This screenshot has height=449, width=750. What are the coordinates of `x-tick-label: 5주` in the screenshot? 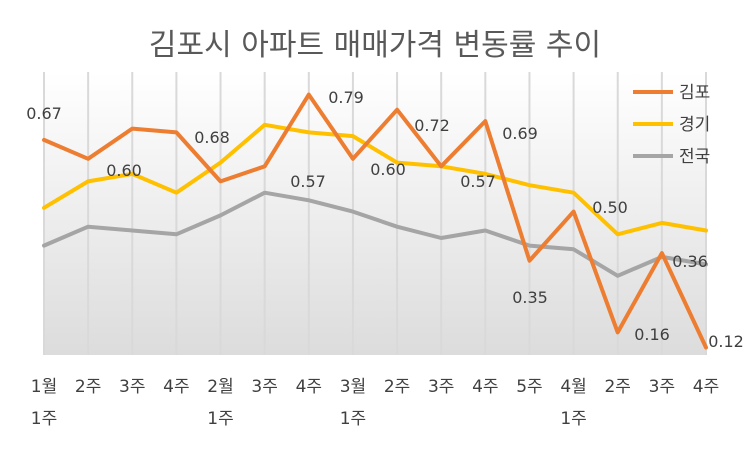 It's located at (529, 387).